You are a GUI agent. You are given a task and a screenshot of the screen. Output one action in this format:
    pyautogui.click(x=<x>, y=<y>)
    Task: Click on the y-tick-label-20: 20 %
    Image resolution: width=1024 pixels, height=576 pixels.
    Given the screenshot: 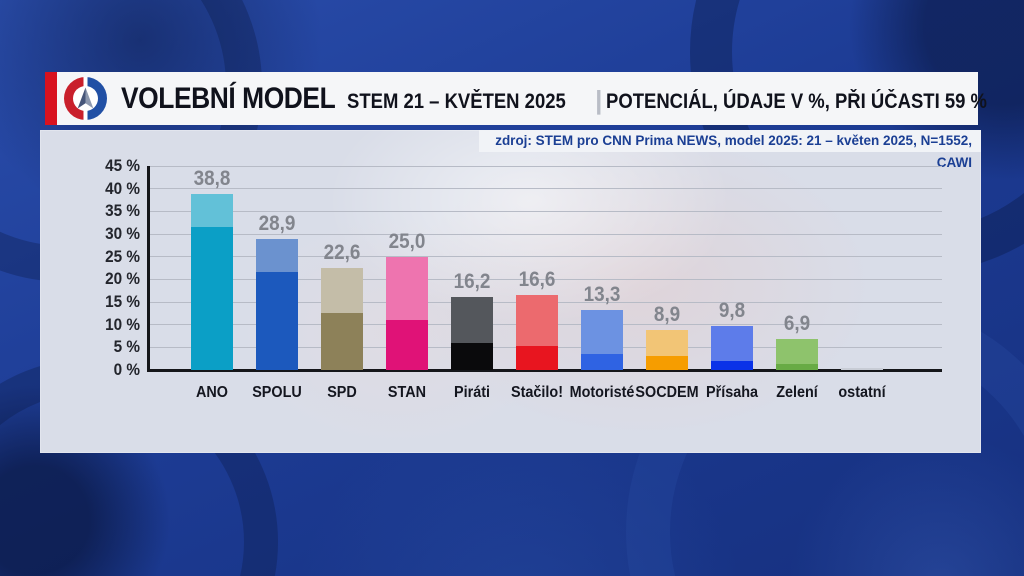 What is the action you would take?
    pyautogui.click(x=122, y=279)
    